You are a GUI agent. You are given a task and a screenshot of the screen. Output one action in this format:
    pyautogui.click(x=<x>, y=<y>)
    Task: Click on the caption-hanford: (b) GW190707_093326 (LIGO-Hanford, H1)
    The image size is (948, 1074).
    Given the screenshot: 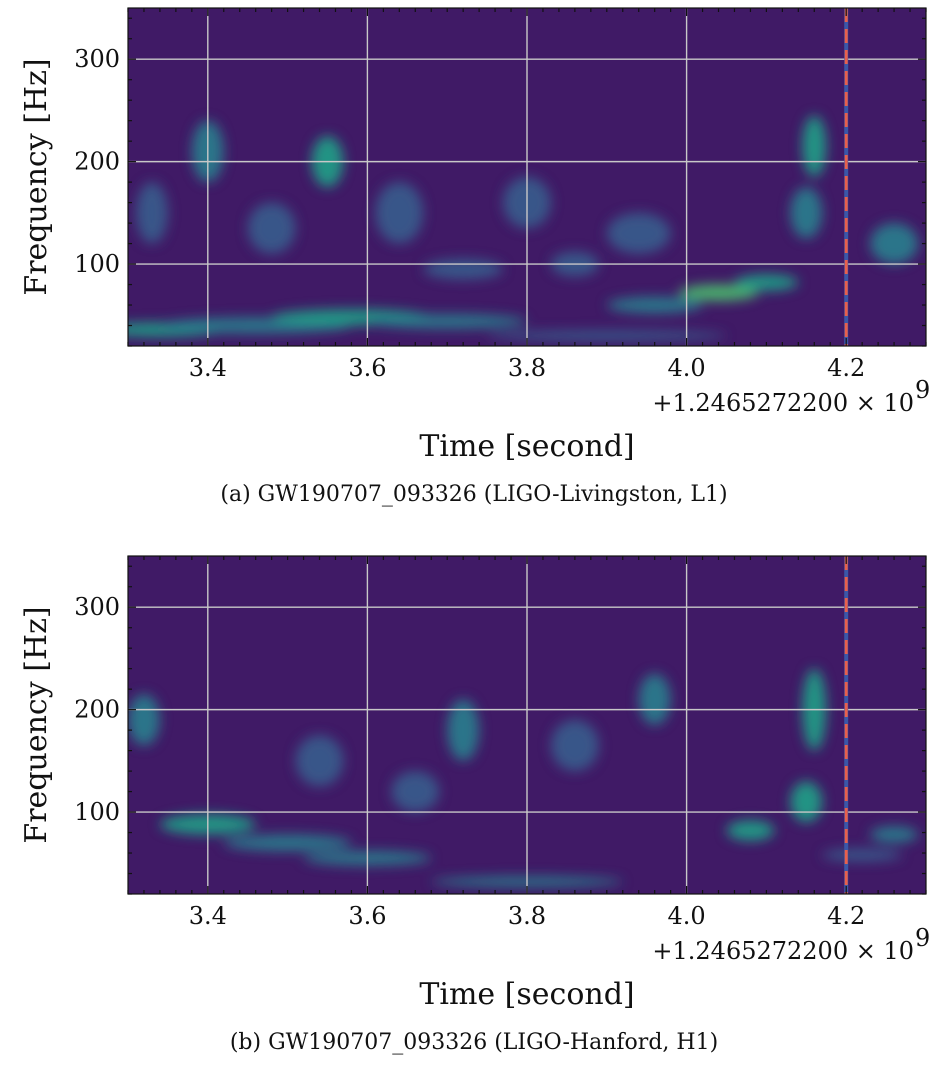 What is the action you would take?
    pyautogui.click(x=474, y=1042)
    